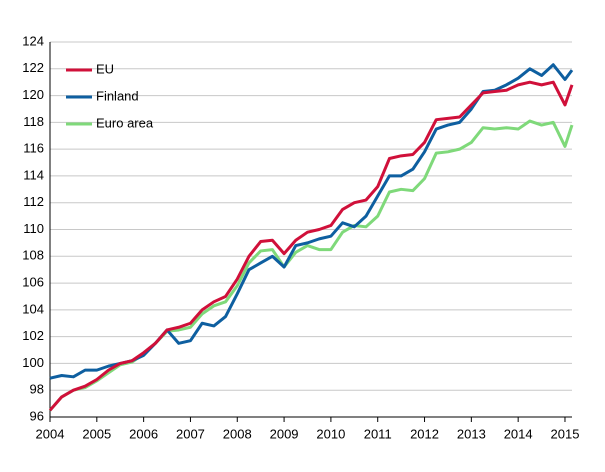 This screenshot has height=472, width=605. What do you see at coordinates (33, 121) in the screenshot?
I see `y-tick-label: 118` at bounding box center [33, 121].